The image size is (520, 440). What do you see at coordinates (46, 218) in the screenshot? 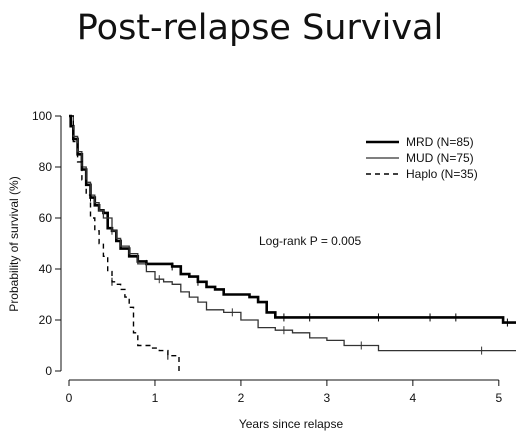
I see `y-tick-label: 60` at bounding box center [46, 218].